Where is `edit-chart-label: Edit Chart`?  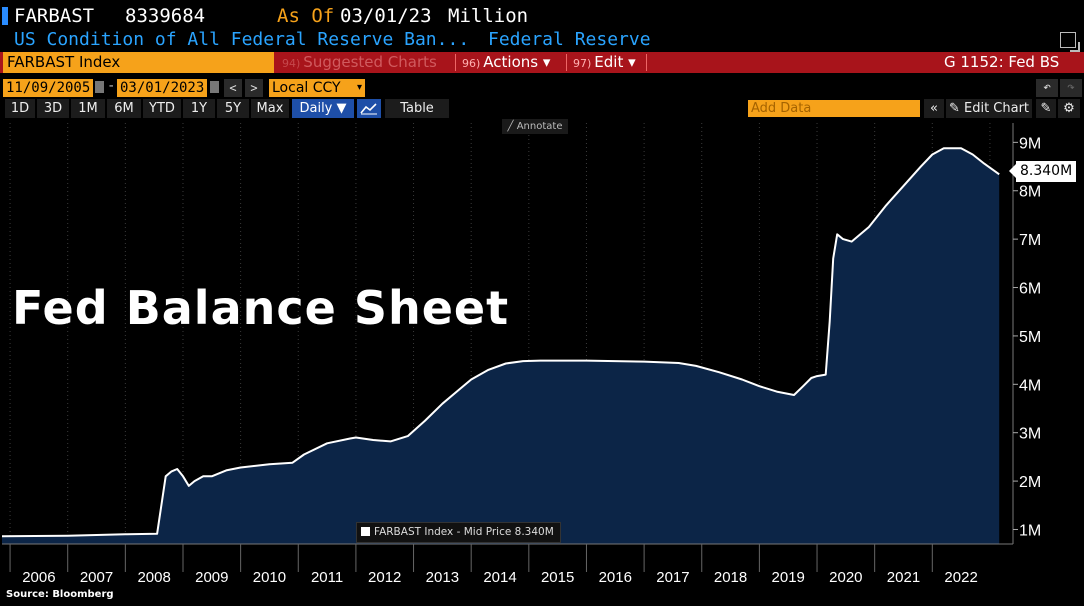
edit-chart-label: Edit Chart is located at coordinates (997, 108).